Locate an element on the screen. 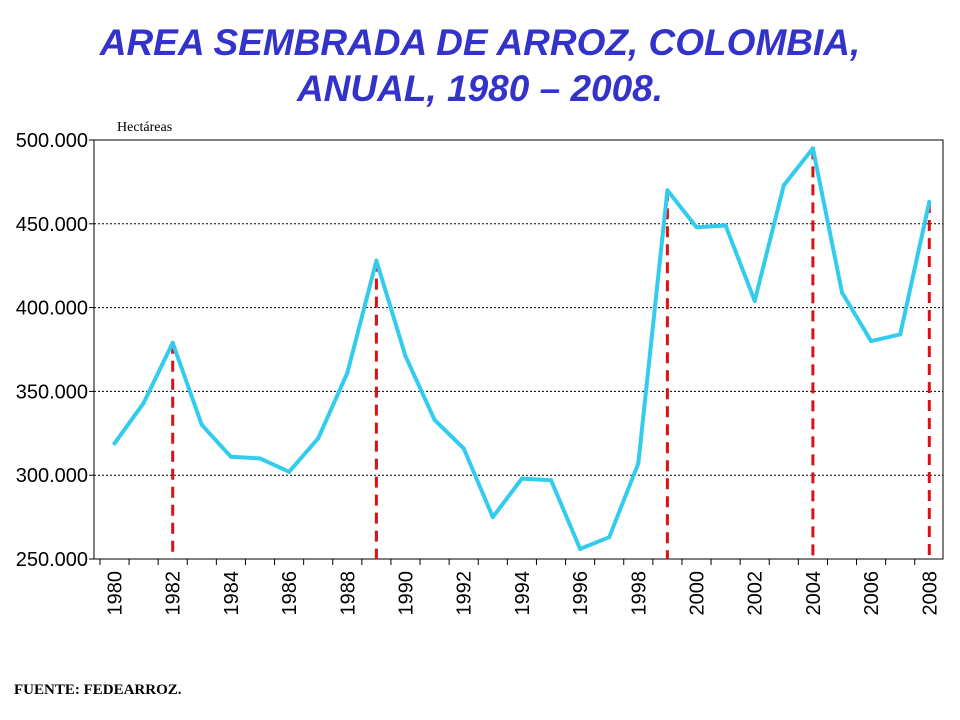  x-tick-label: 1994 is located at coordinates (523, 593).